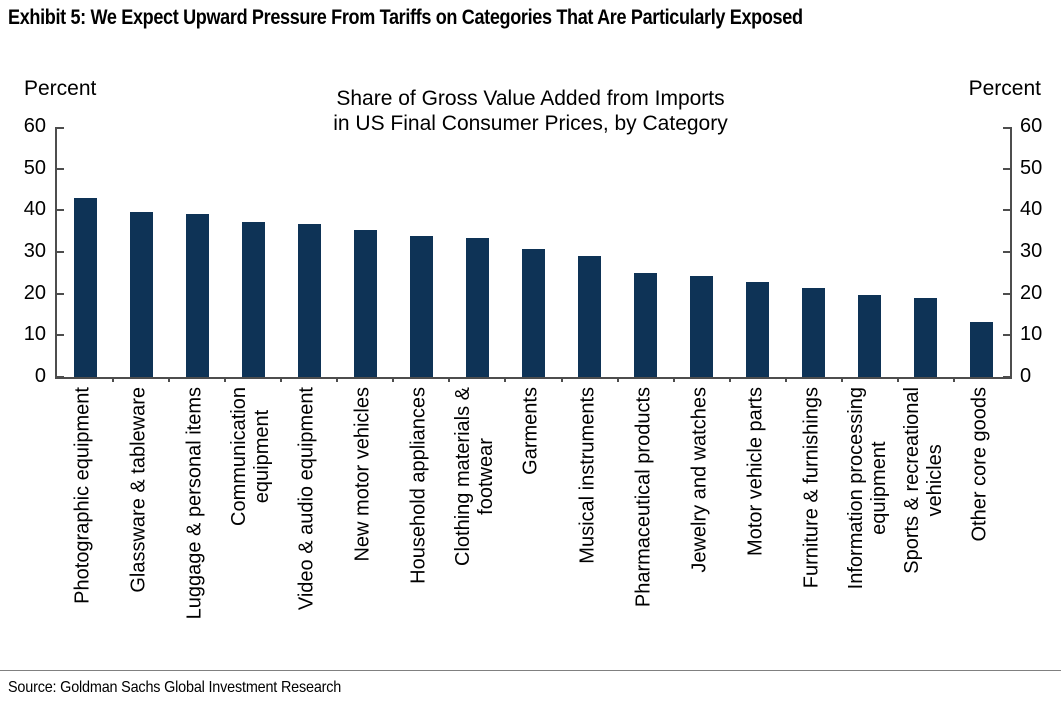 This screenshot has width=1061, height=715. What do you see at coordinates (587, 475) in the screenshot?
I see `category-label: Musical instruments` at bounding box center [587, 475].